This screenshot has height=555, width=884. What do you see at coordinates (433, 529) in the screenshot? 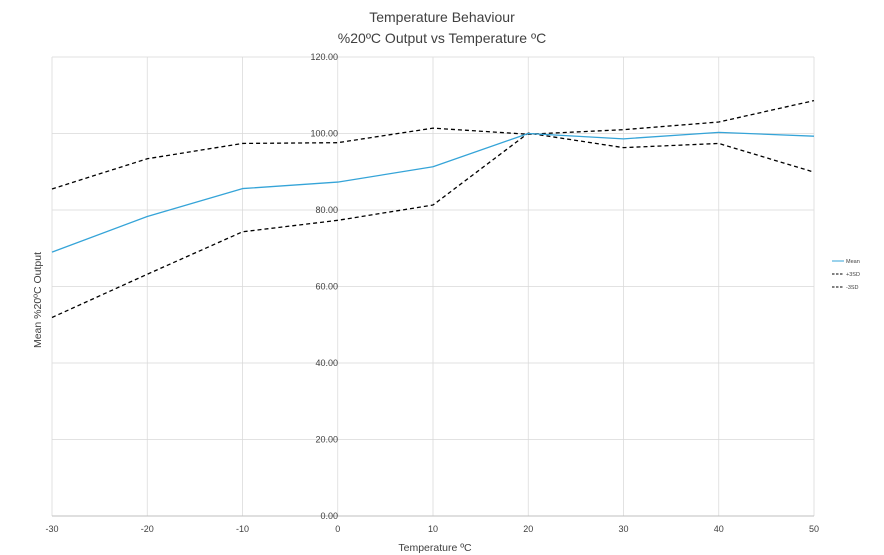
I see `x-tick-label: 10` at bounding box center [433, 529].